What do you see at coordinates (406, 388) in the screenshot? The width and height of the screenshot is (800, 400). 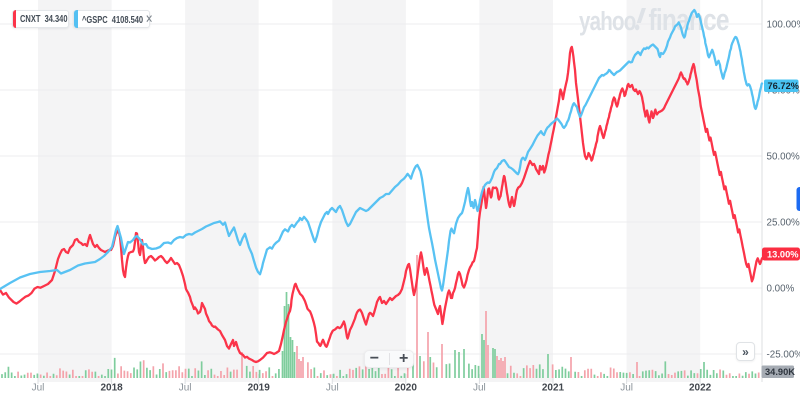 I see `svg-text: 2020` at bounding box center [406, 388].